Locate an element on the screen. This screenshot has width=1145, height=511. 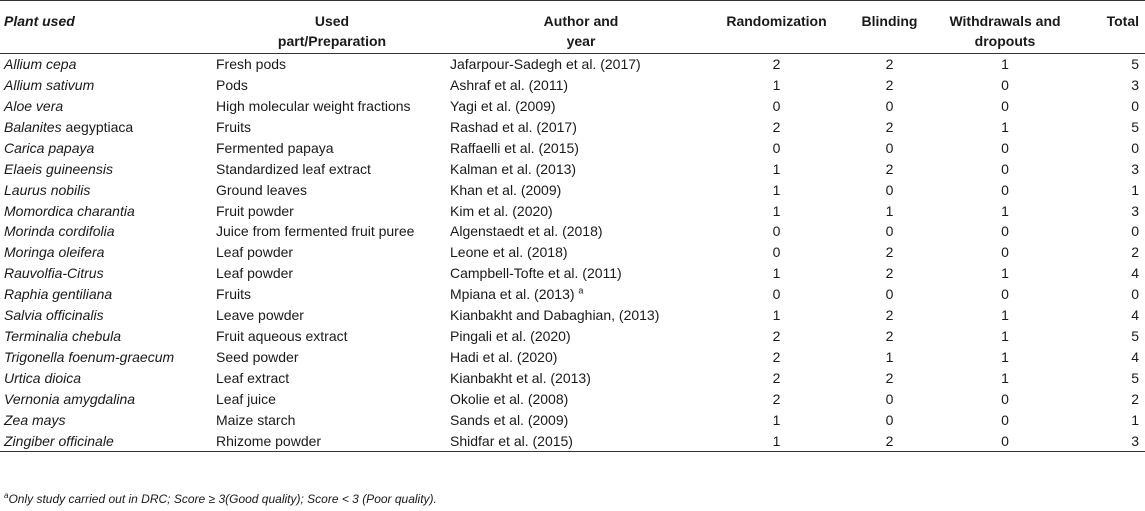
author-text: Ashraf et al. (2011) is located at coordinates (509, 84).